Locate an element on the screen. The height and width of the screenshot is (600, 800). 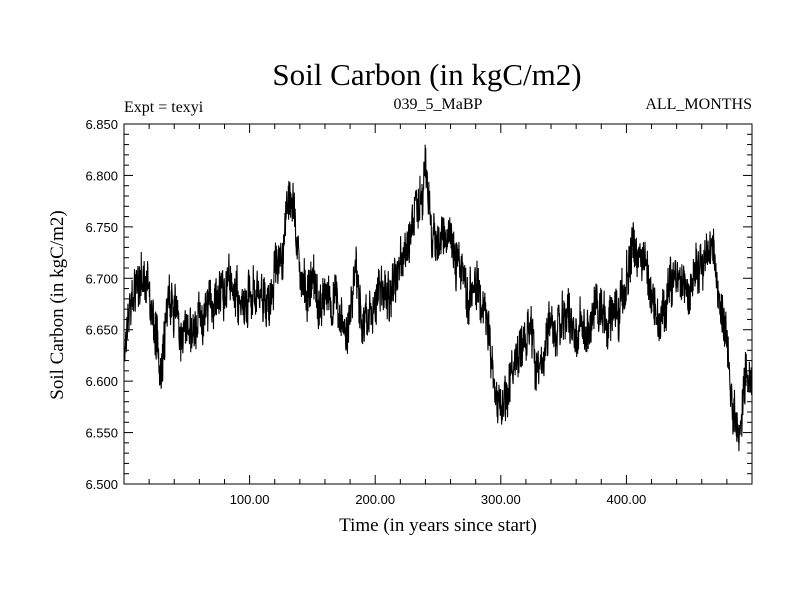
x-tick-label: 200.00 is located at coordinates (375, 499).